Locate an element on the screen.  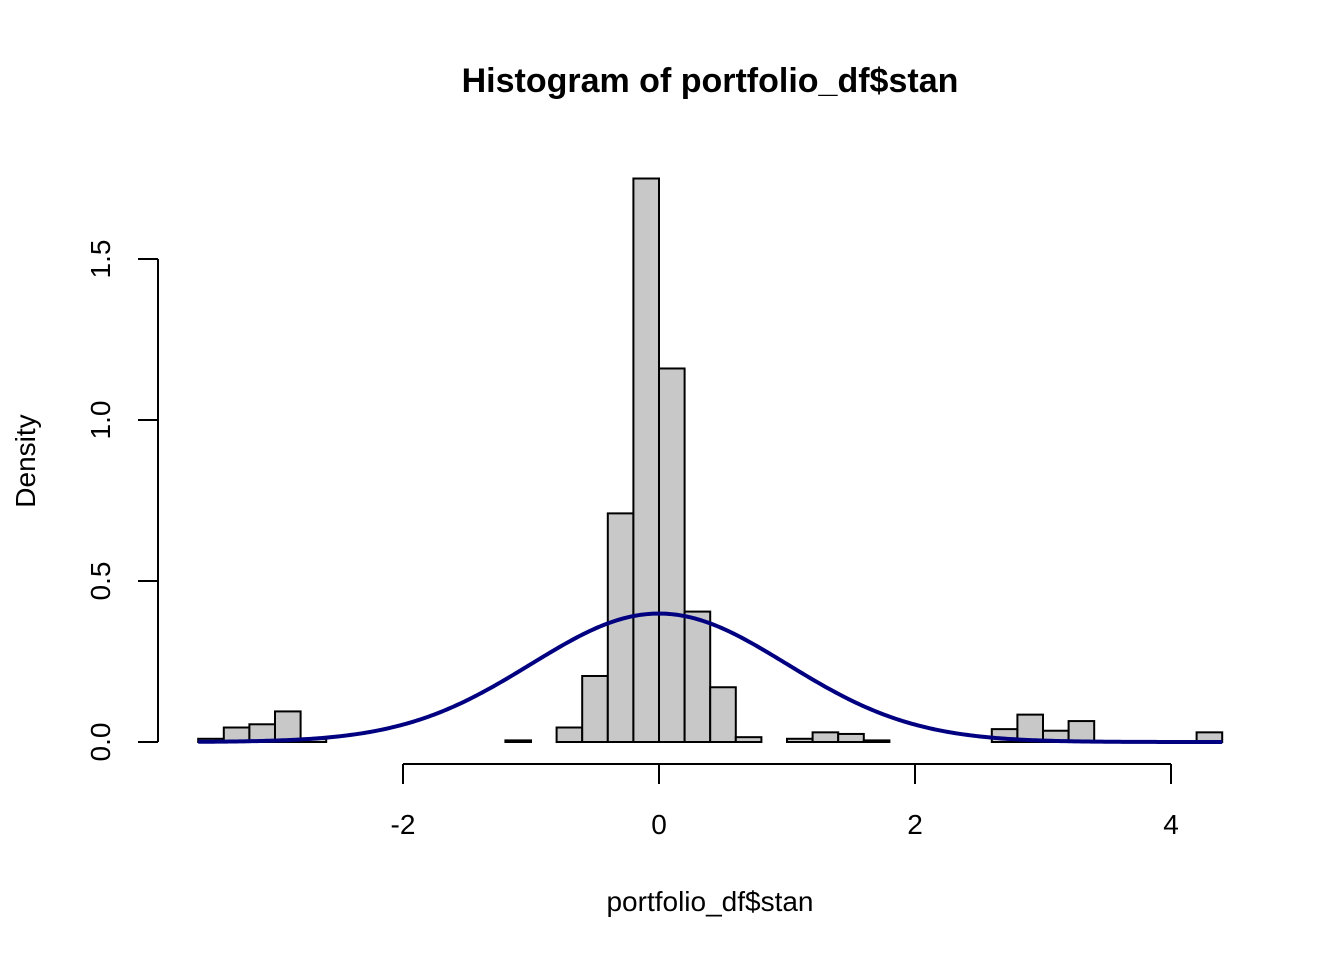
y-tick-label: 1.5 is located at coordinates (100, 259).